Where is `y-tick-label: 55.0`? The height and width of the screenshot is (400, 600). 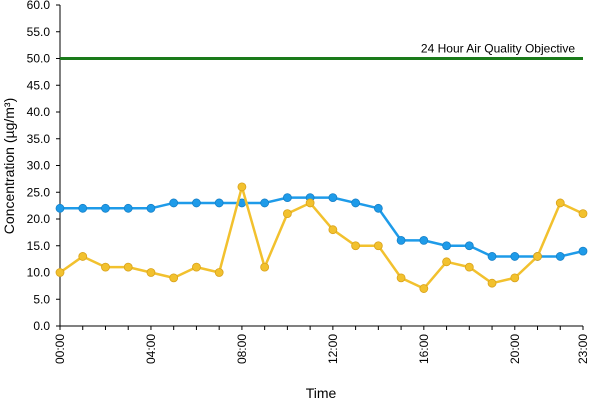 y-tick-label: 55.0 is located at coordinates (39, 32).